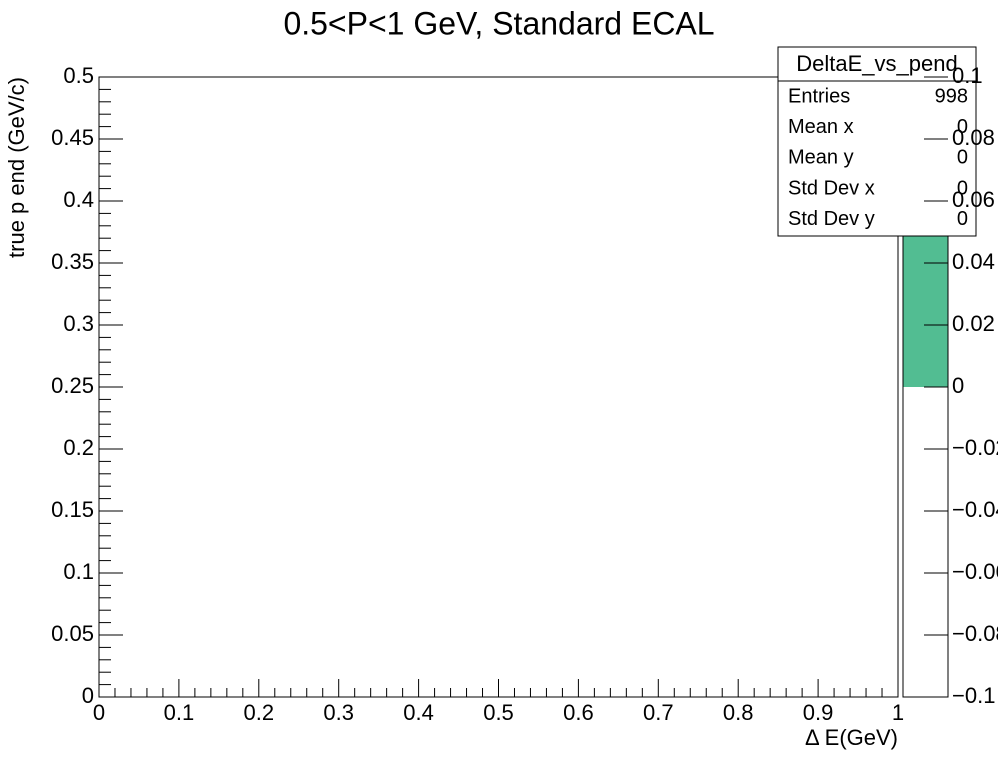 This screenshot has width=998, height=774. Describe the element at coordinates (831, 219) in the screenshot. I see `stats-label: Std Dev y` at that location.